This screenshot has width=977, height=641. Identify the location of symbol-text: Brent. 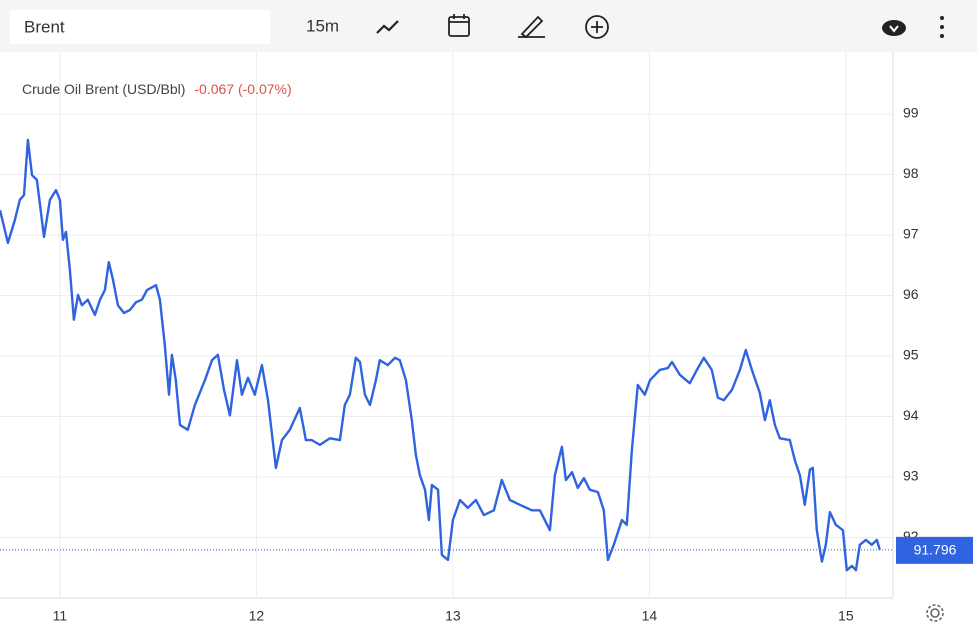
(44, 26).